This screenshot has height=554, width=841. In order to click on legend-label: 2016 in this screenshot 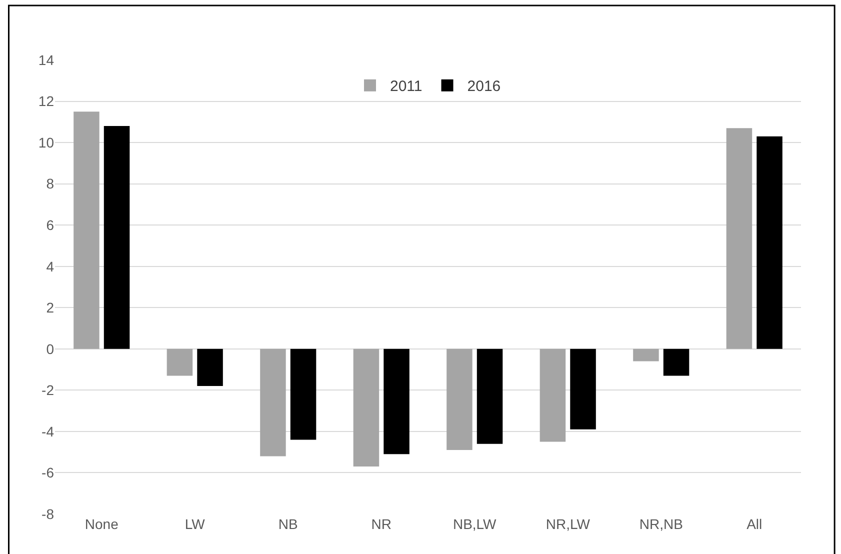, I will do `click(484, 87)`.